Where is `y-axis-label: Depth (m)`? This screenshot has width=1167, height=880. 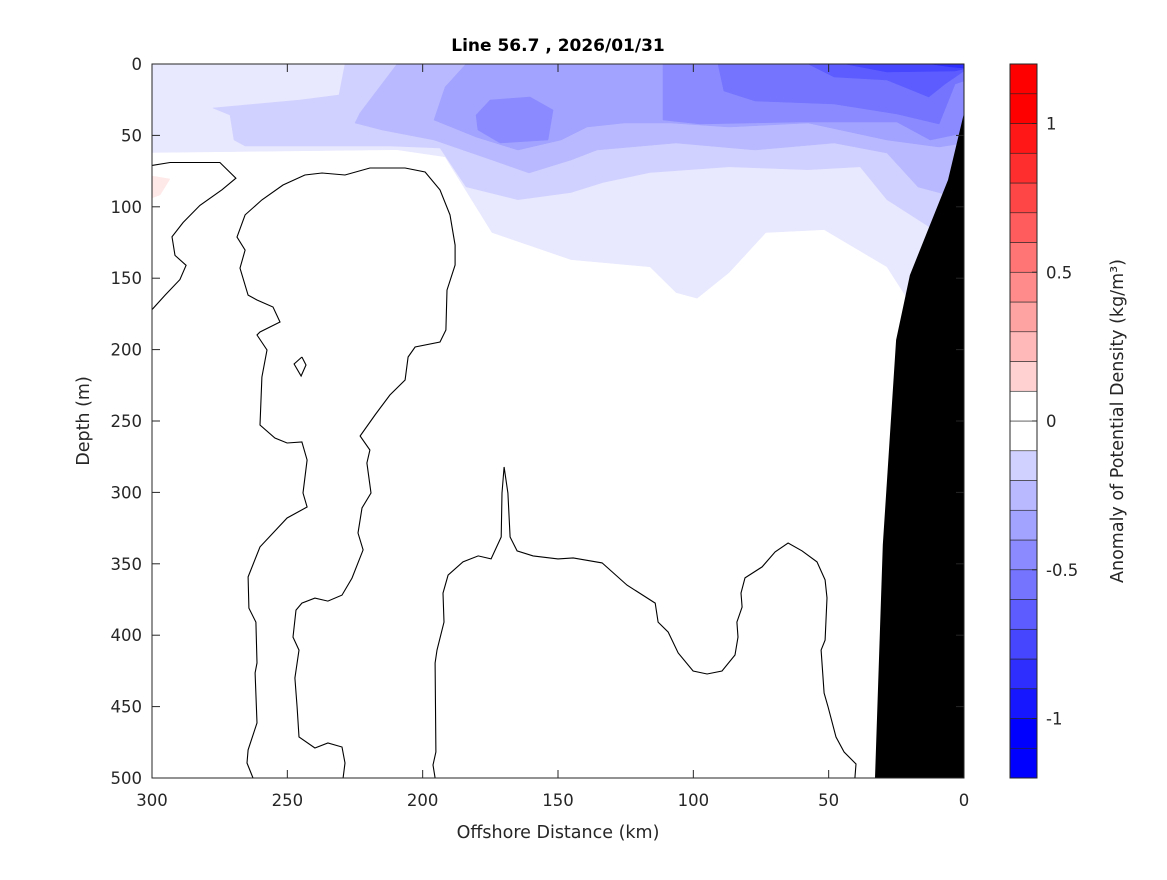 y-axis-label: Depth (m) is located at coordinates (84, 421).